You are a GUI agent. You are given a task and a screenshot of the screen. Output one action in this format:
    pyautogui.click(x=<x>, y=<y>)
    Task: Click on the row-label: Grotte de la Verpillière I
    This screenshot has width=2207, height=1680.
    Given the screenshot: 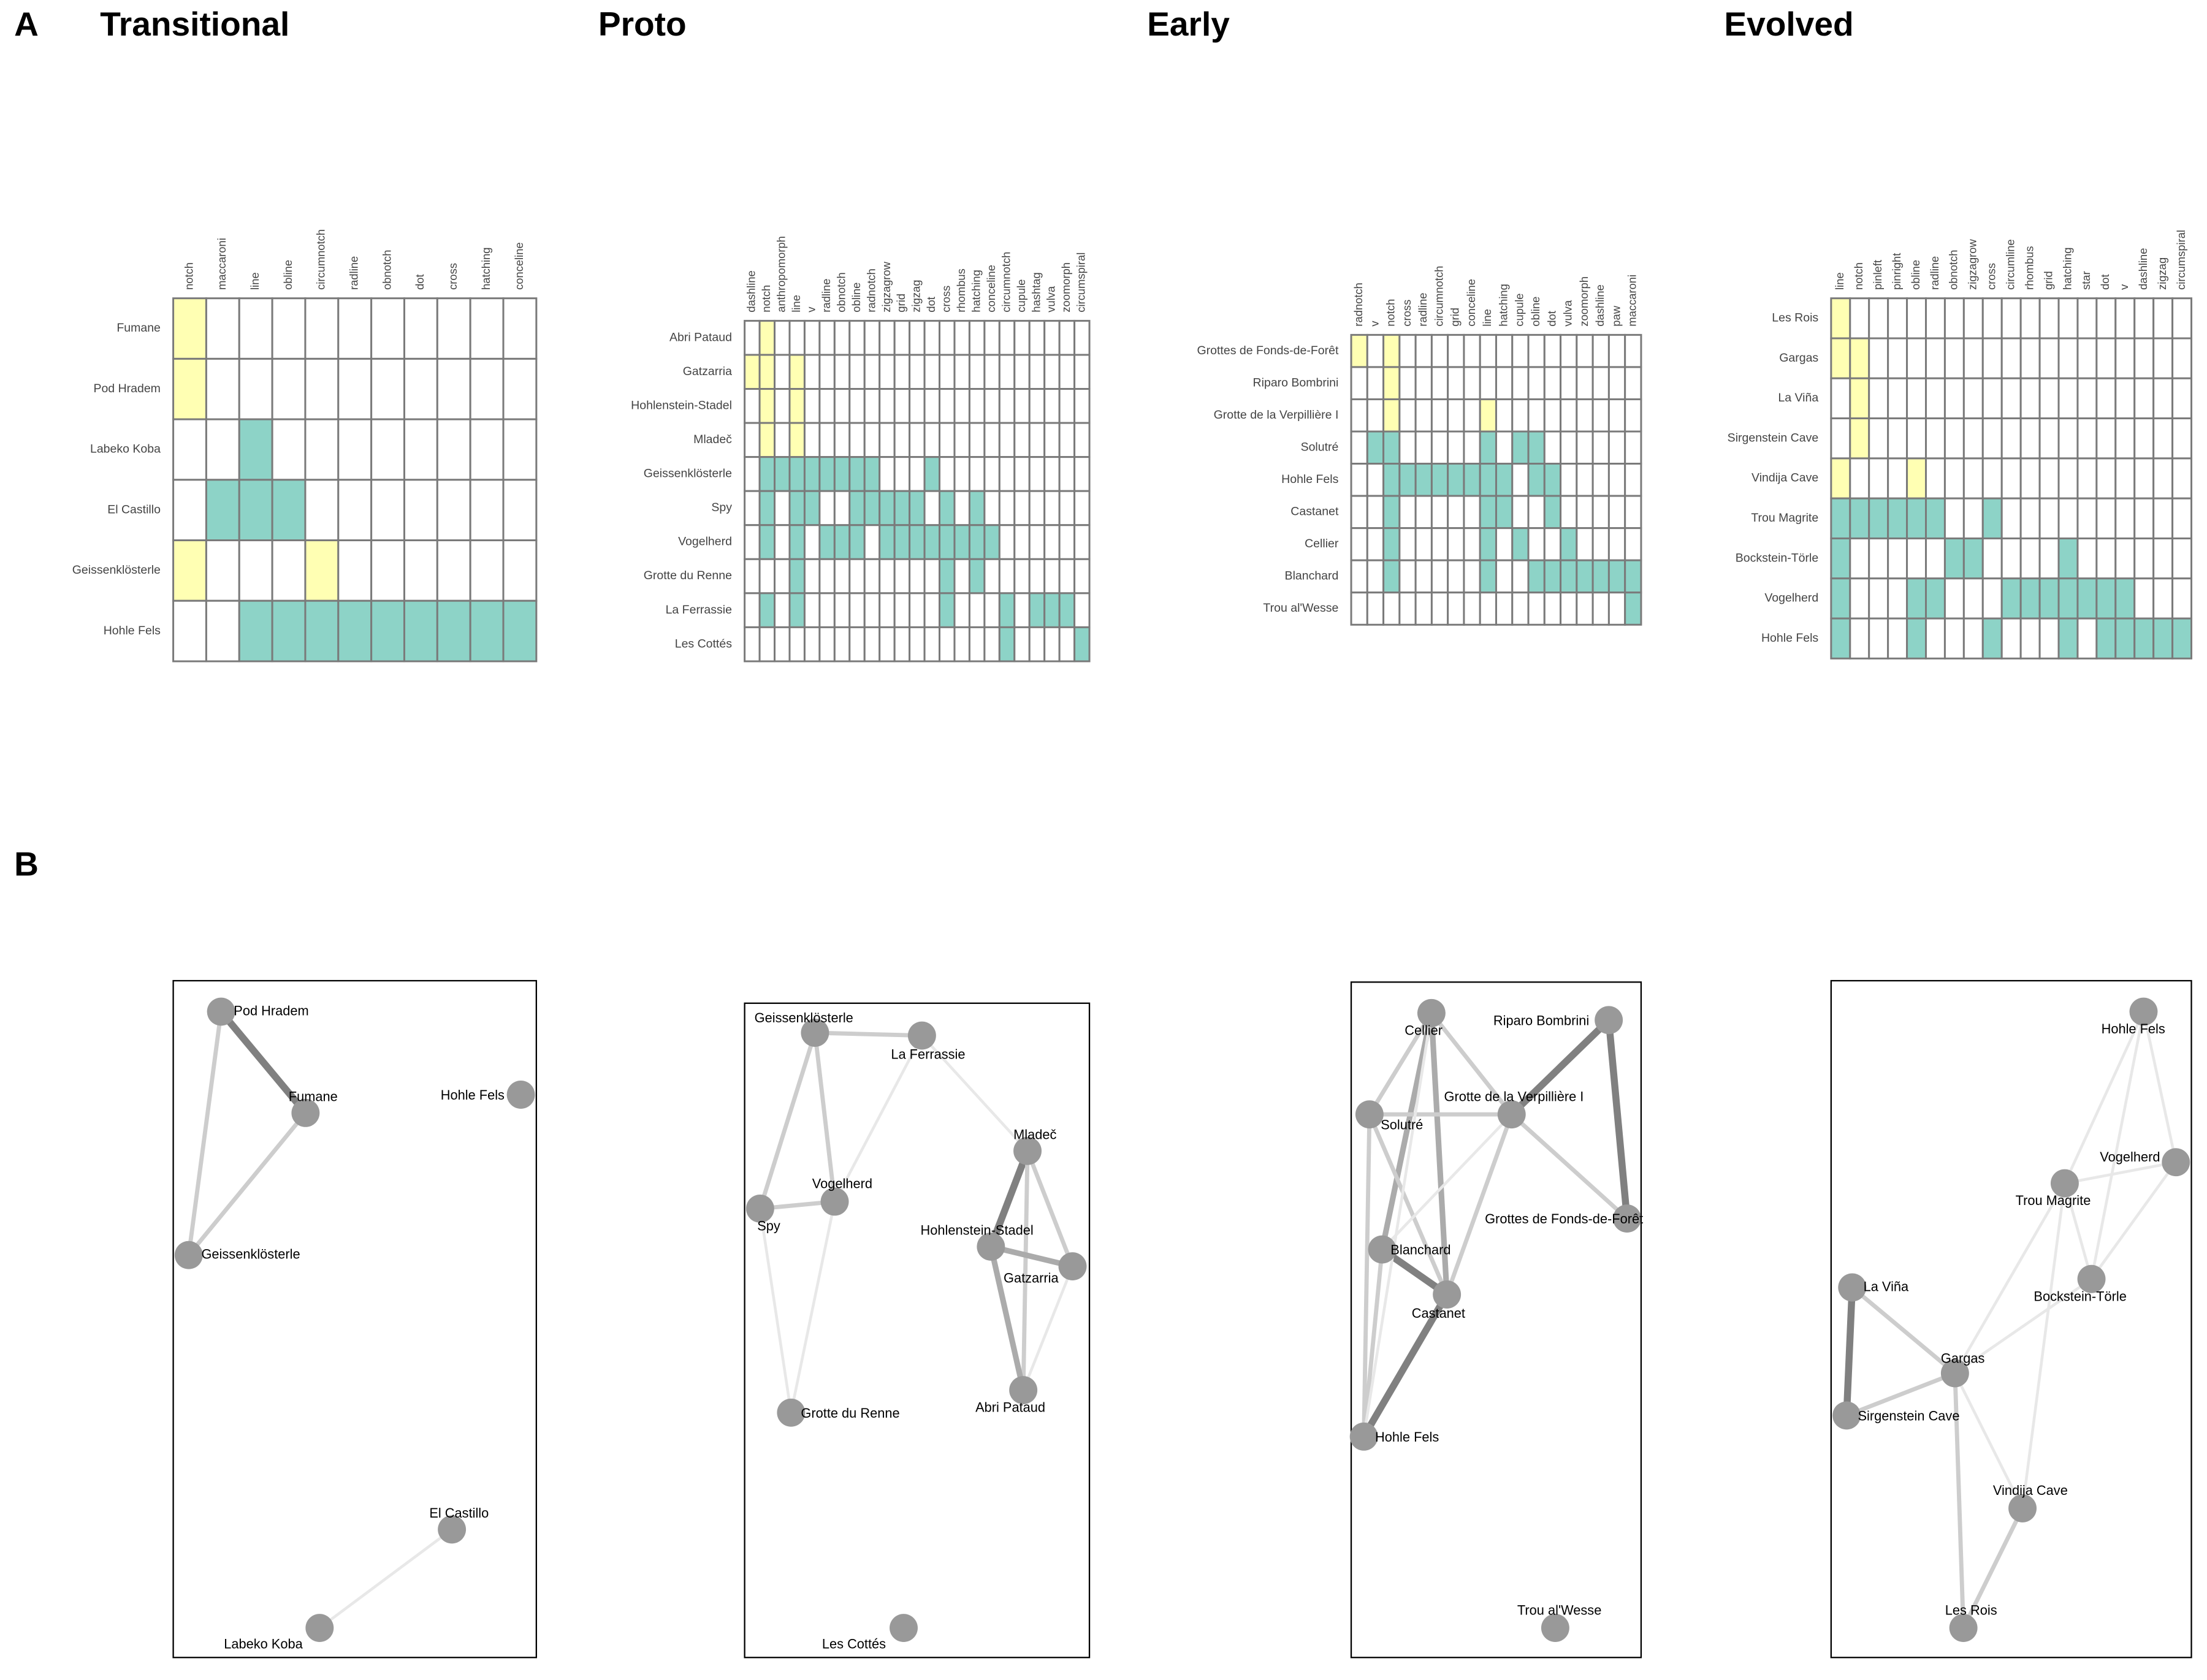 What is the action you would take?
    pyautogui.click(x=1276, y=415)
    